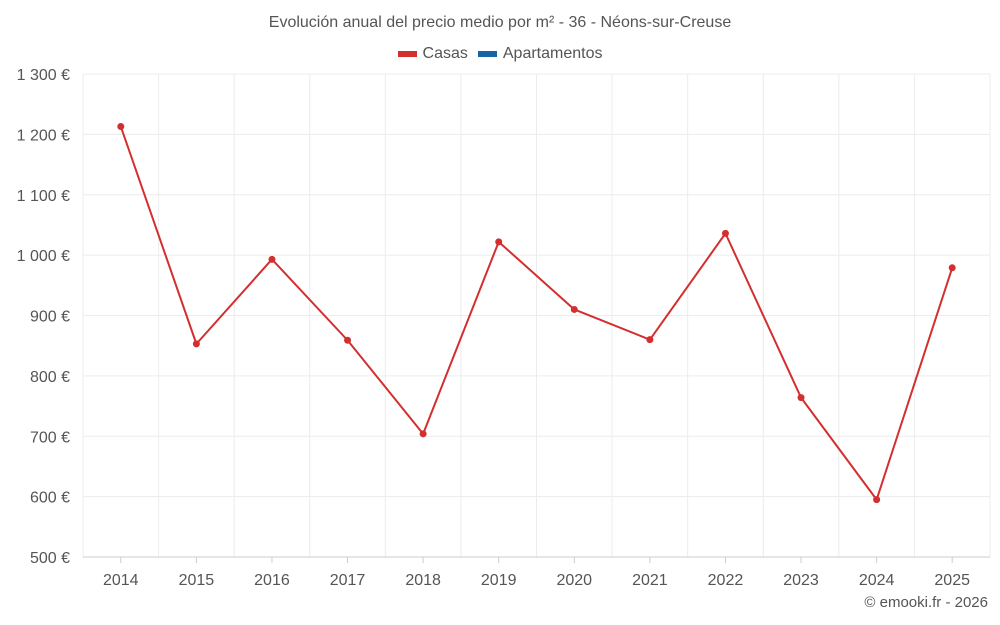 This screenshot has width=1000, height=625. Describe the element at coordinates (50, 498) in the screenshot. I see `y-tick-label: 600 €` at that location.